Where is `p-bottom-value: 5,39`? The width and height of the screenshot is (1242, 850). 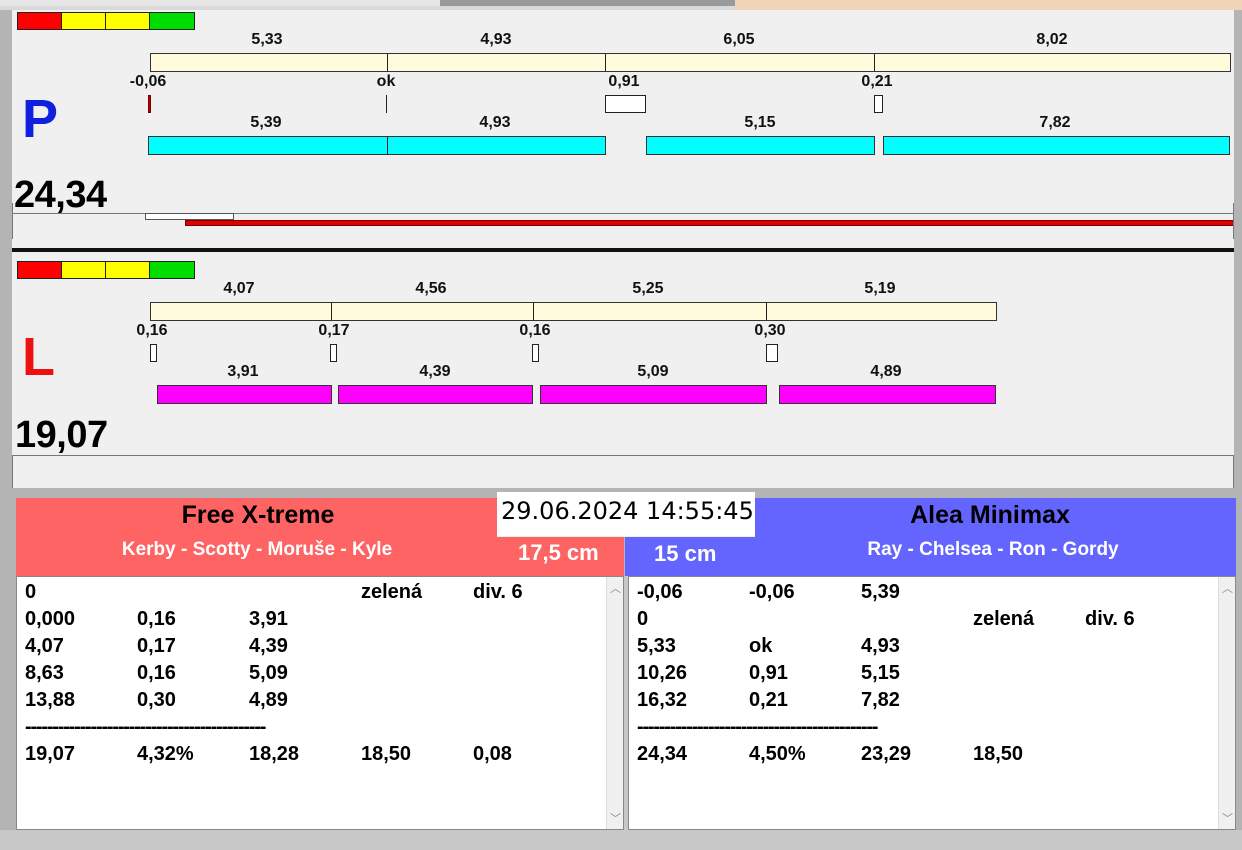
p-bottom-value: 5,39 is located at coordinates (266, 122).